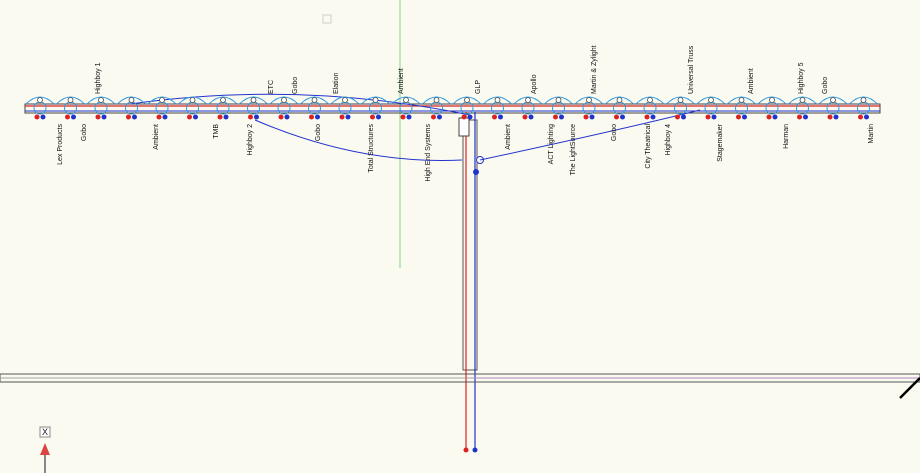 The image size is (920, 473). I want to click on fixture-label: City Theatrical, so click(648, 146).